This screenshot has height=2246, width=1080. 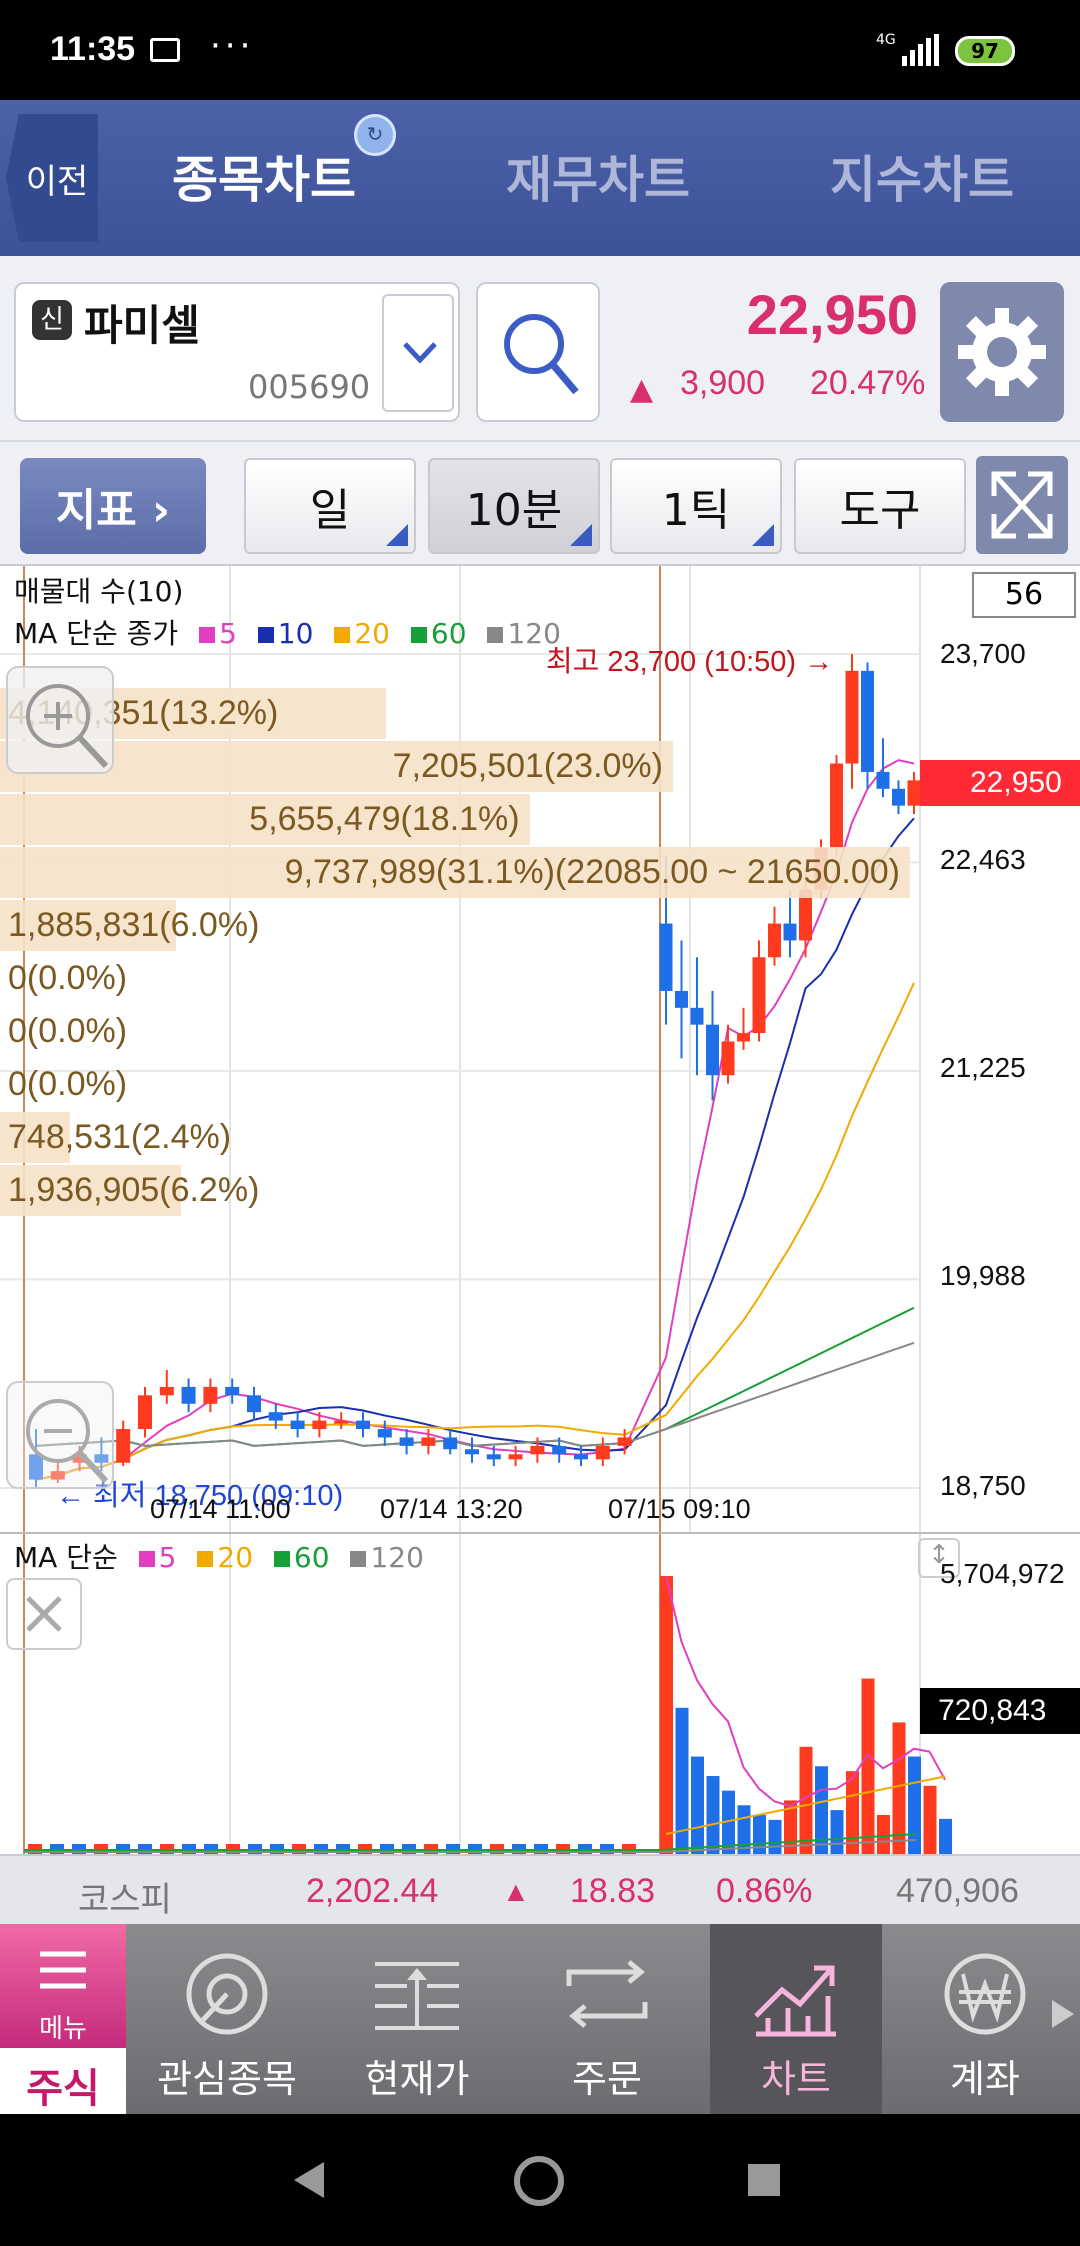 What do you see at coordinates (795, 2001) in the screenshot?
I see `chart-icon` at bounding box center [795, 2001].